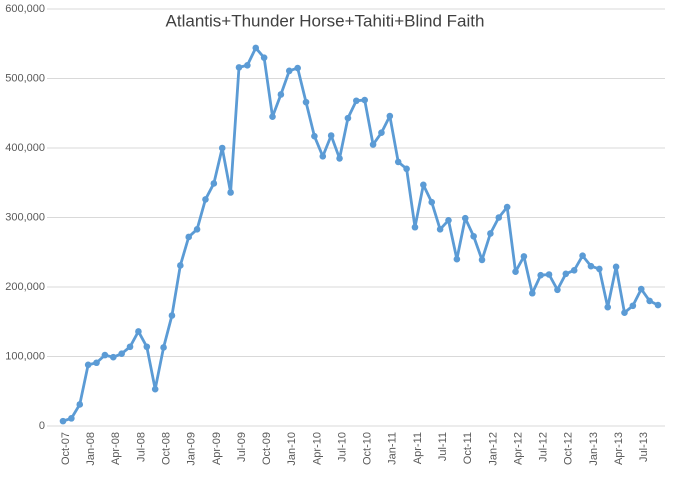  What do you see at coordinates (619, 448) in the screenshot?
I see `x-tick-label: Apr-13` at bounding box center [619, 448].